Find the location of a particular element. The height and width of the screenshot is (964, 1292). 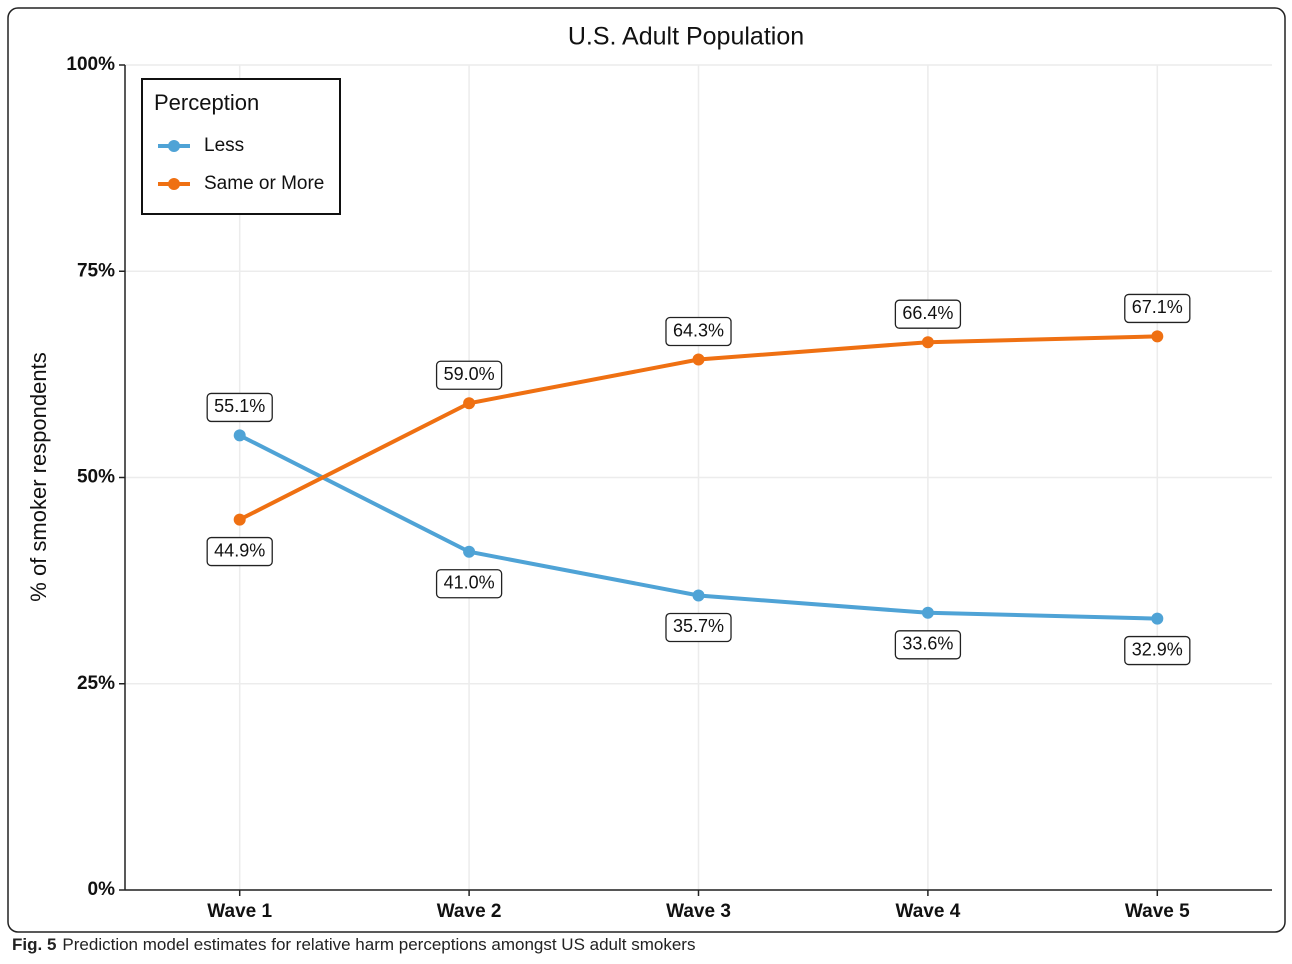

value-label: 35.7% is located at coordinates (698, 627).